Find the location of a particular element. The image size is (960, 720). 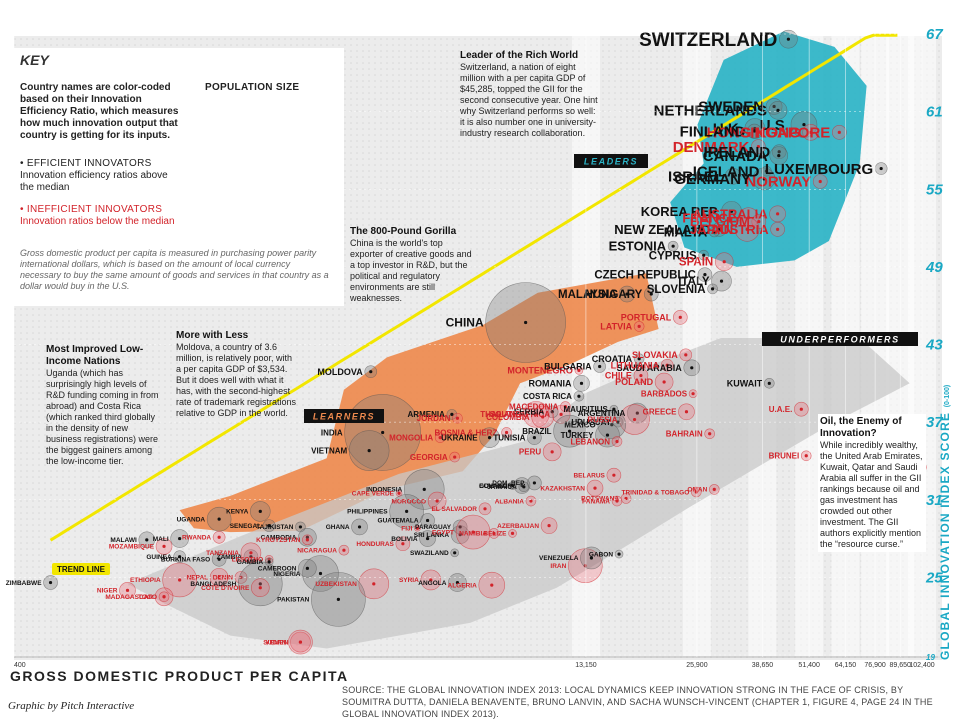

point-center-brazil is located at coordinates (569, 431).